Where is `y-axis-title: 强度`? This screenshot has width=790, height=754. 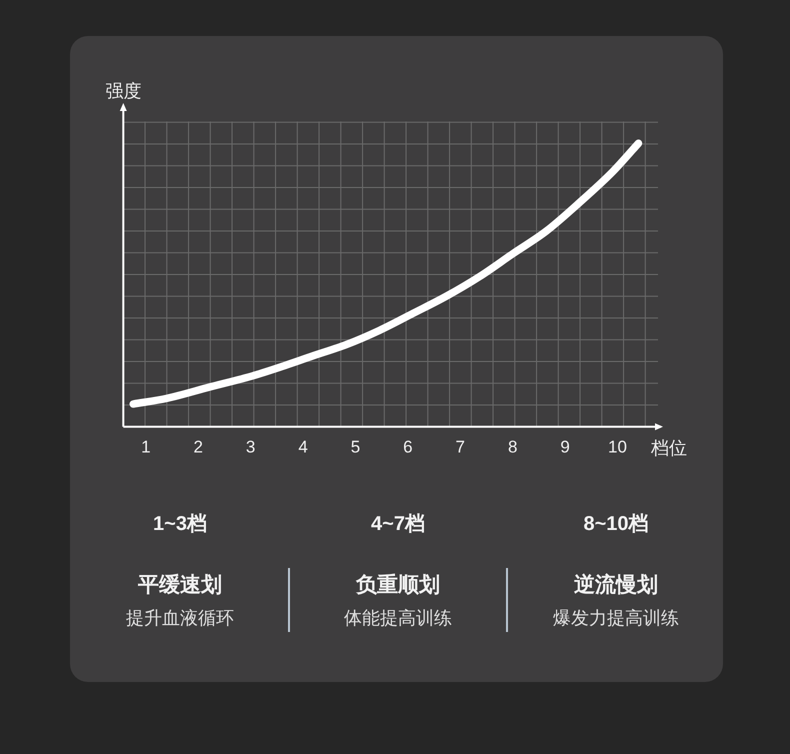
y-axis-title: 强度 is located at coordinates (123, 91).